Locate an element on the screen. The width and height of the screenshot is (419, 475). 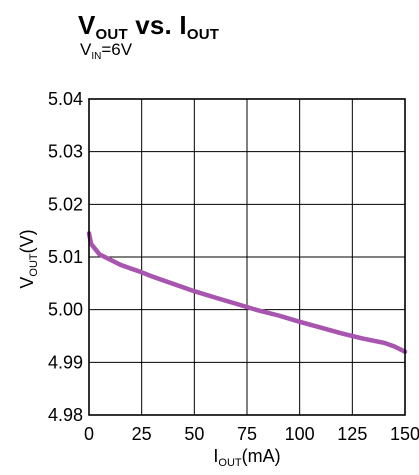
x-tick-label: 100 is located at coordinates (300, 434).